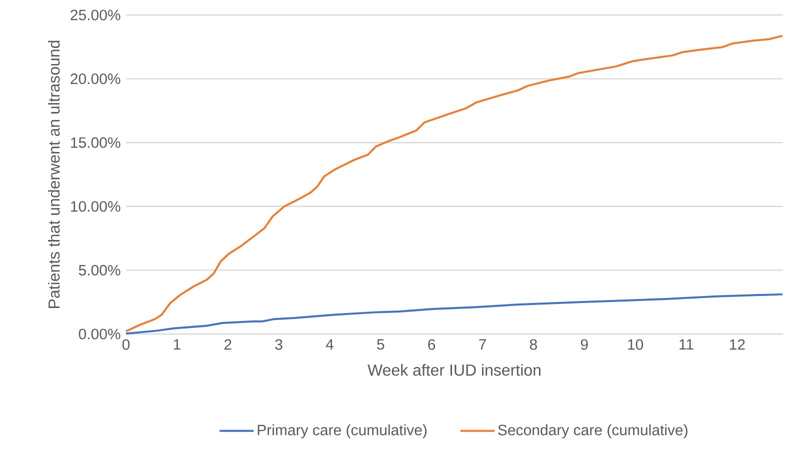 The height and width of the screenshot is (469, 786). I want to click on x-tick-label: 8, so click(533, 344).